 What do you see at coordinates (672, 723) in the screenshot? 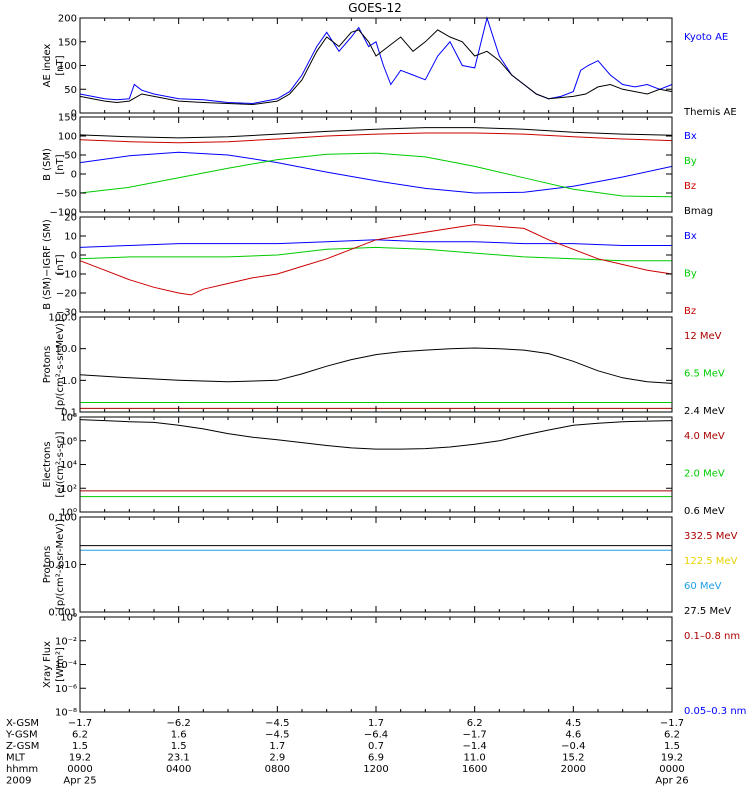
I see `ephemeris-value-0-6: −1.7` at bounding box center [672, 723].